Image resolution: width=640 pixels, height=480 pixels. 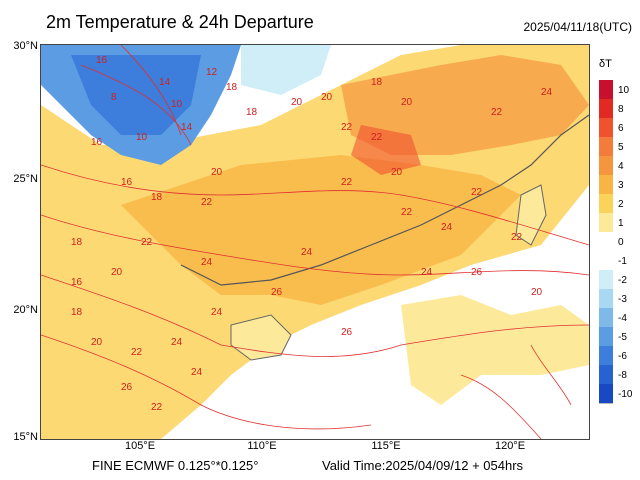 What do you see at coordinates (423, 465) in the screenshot?
I see `valid-time-label: Valid Time:2025/04/09/12 + 054hrs` at bounding box center [423, 465].